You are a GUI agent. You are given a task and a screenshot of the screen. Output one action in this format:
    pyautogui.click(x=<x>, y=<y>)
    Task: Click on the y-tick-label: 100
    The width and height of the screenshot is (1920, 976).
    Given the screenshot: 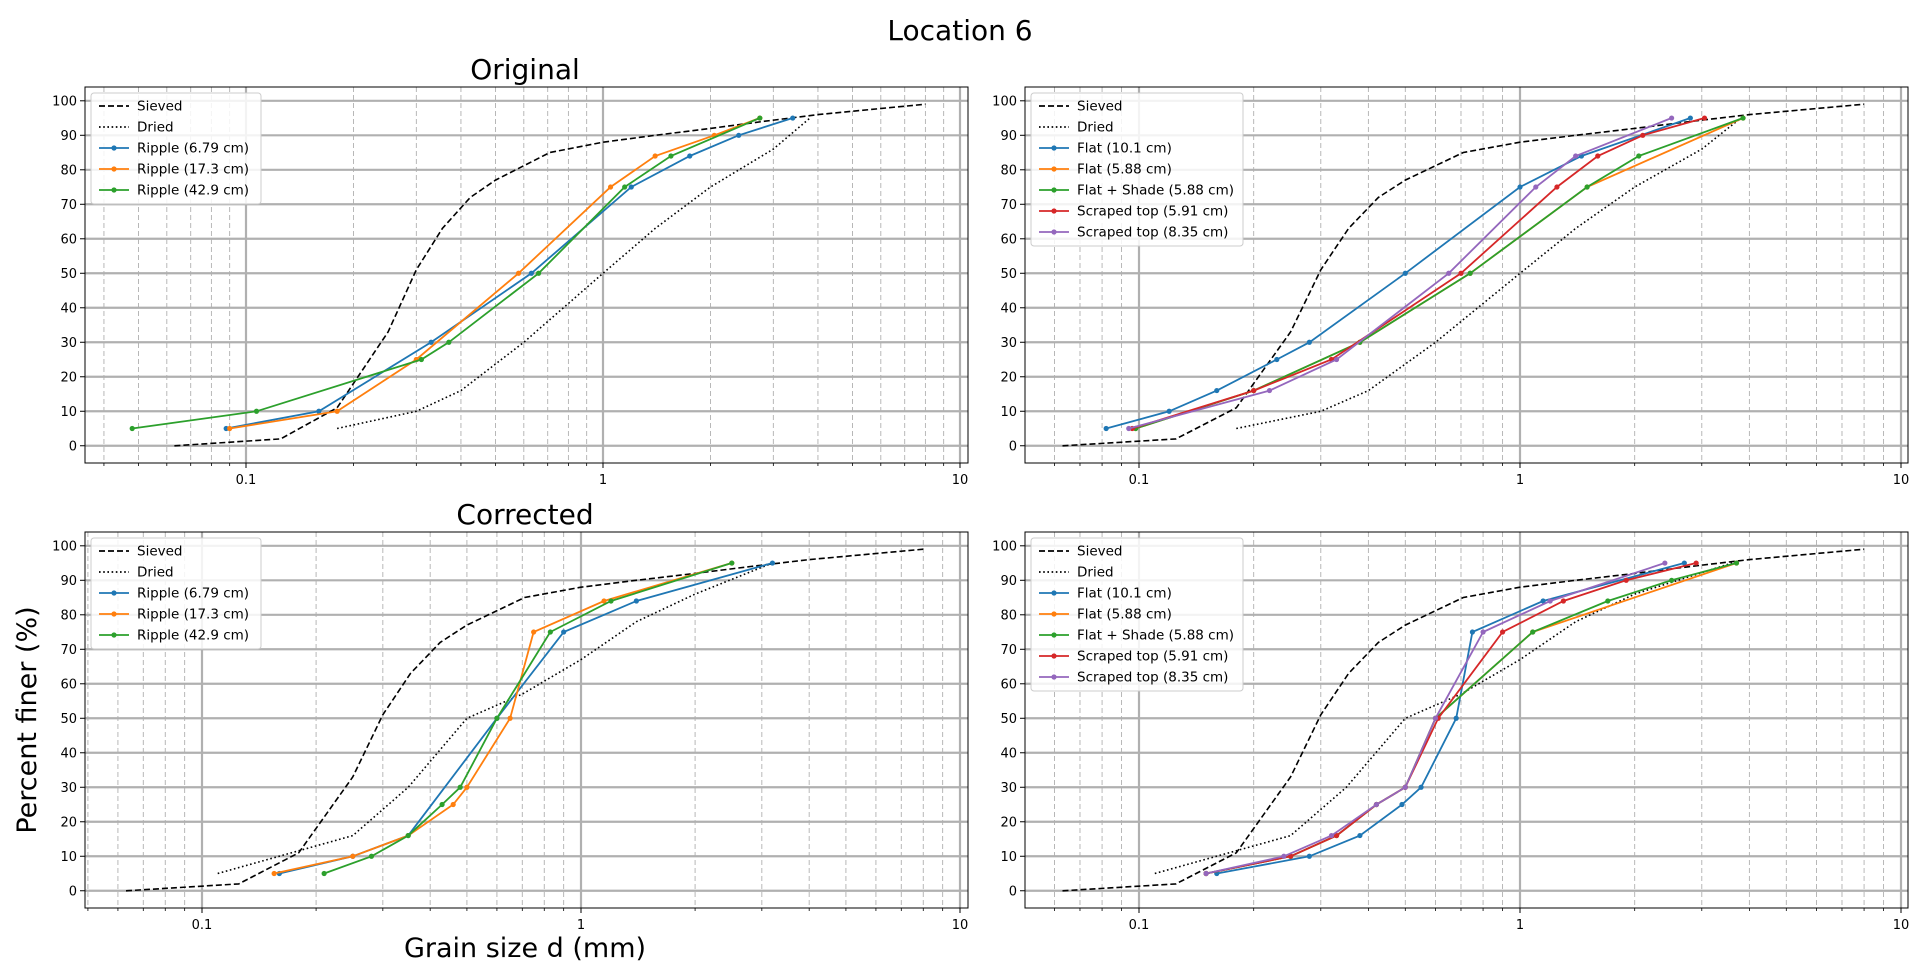 What is the action you would take?
    pyautogui.click(x=64, y=101)
    